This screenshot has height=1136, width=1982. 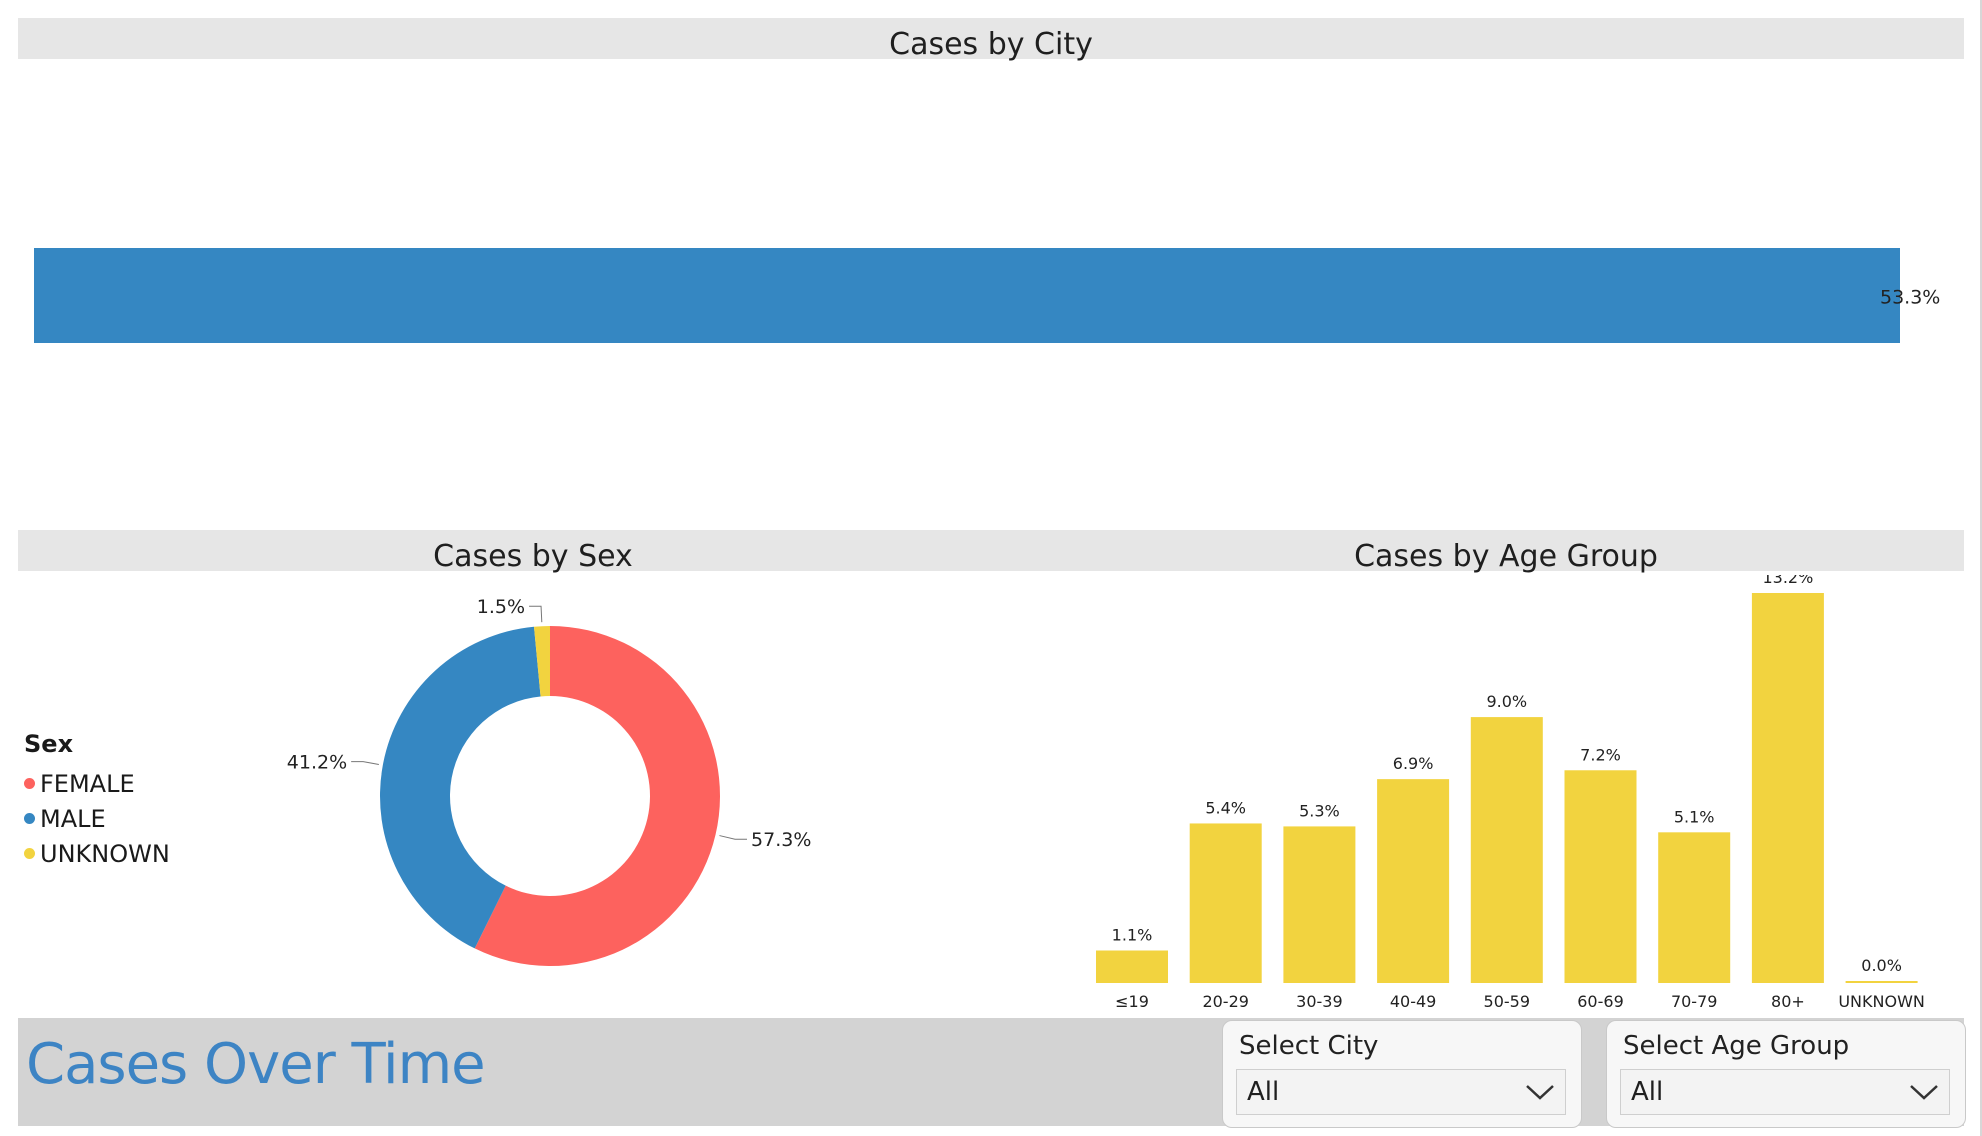 I want to click on age-chart-title: Cases by Age Group, so click(x=1506, y=556).